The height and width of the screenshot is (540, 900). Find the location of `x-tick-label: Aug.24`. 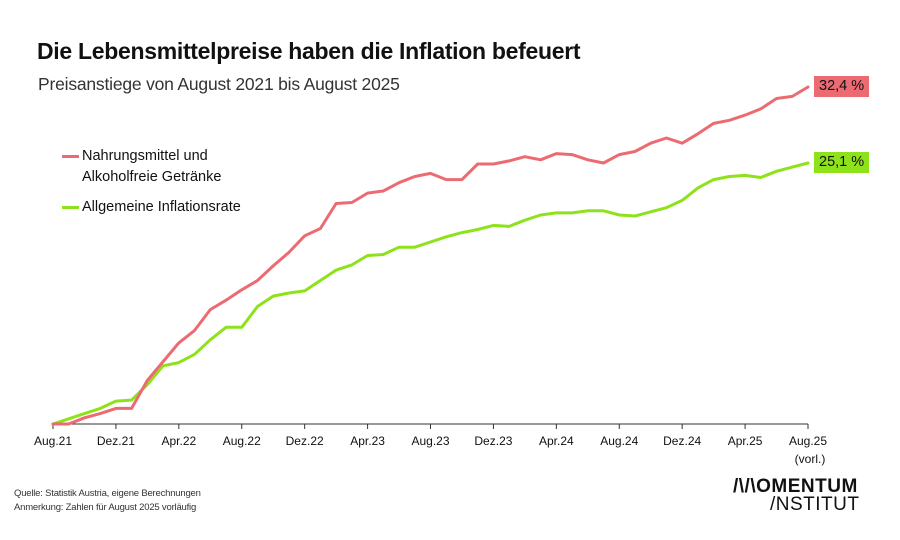

x-tick-label: Aug.24 is located at coordinates (619, 441).